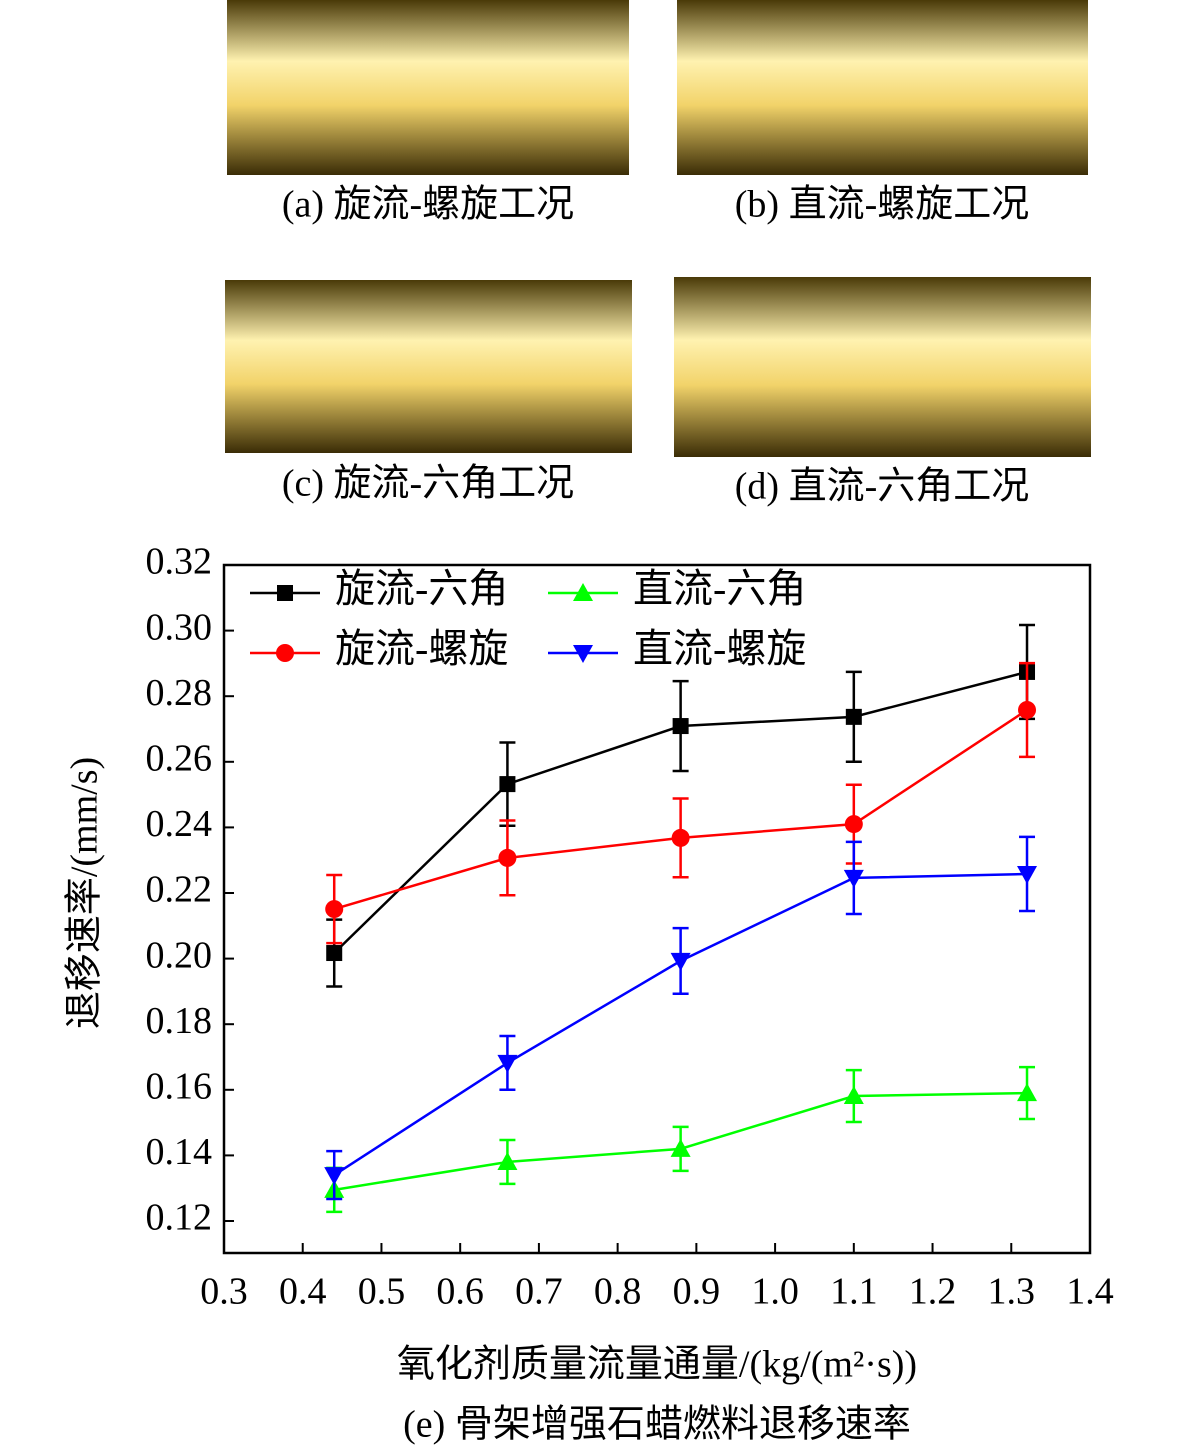 The width and height of the screenshot is (1181, 1454). Describe the element at coordinates (657, 1365) in the screenshot. I see `x-axis-label: 氧化剂质量流量通量/(kg/(m²·s))` at that location.